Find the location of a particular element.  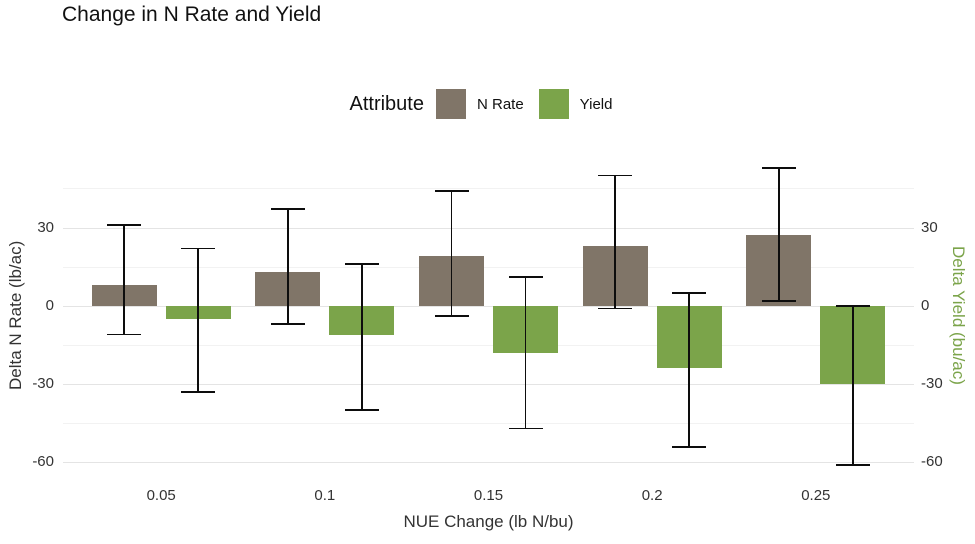

x-tick-label: 0.15 is located at coordinates (488, 495).